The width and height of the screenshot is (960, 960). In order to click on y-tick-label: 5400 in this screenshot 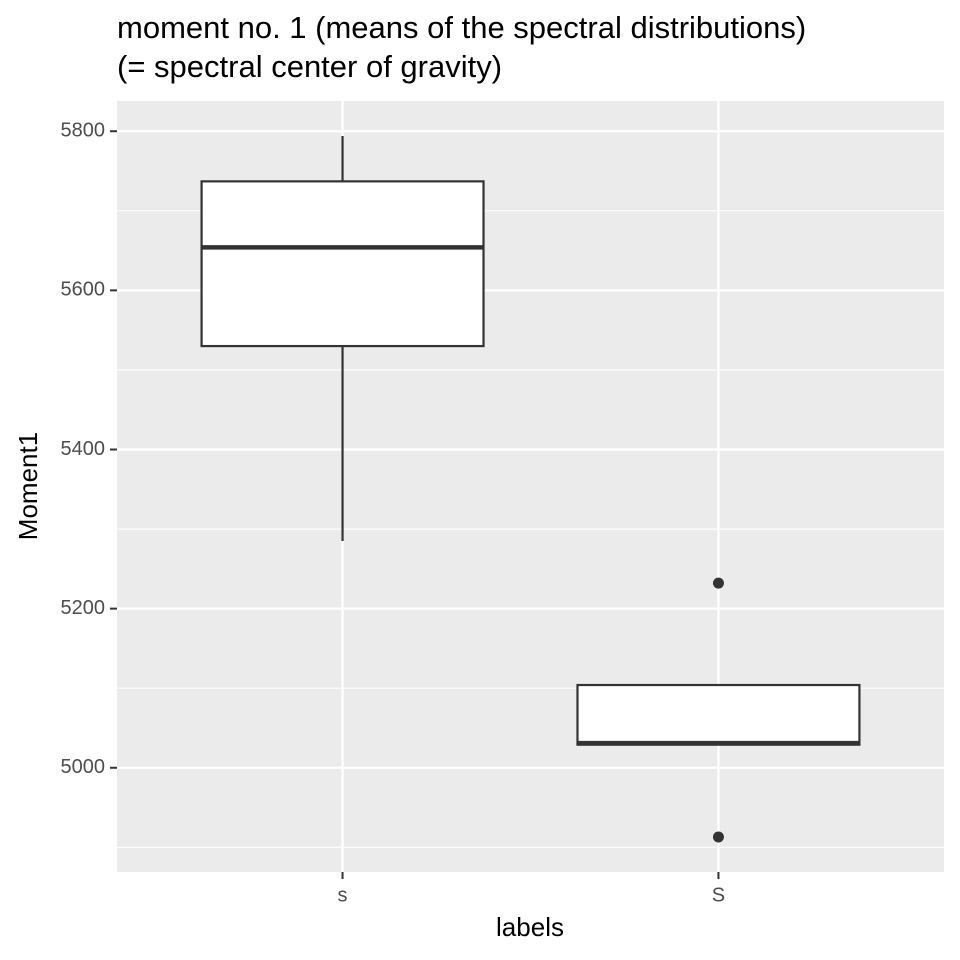, I will do `click(83, 449)`.